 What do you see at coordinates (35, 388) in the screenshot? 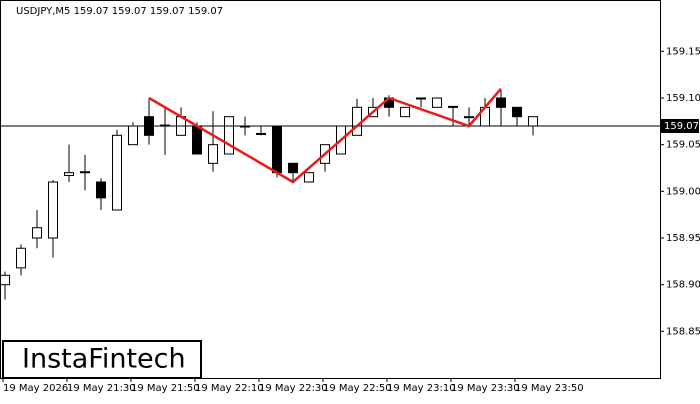
I see `x-tick-label: 19 May 2026` at bounding box center [35, 388].